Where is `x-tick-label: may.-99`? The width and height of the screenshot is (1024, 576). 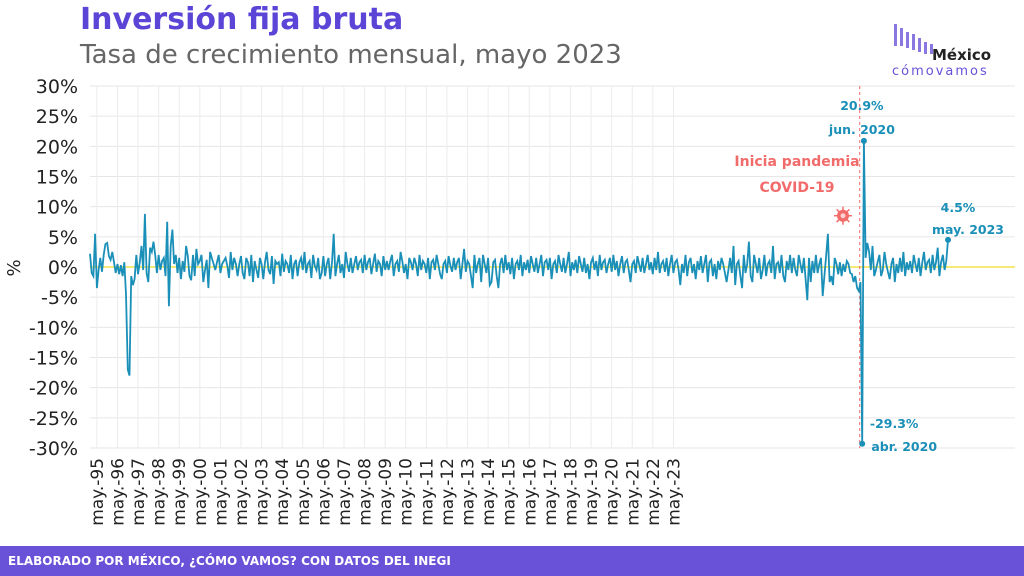 x-tick-label: may.-99 is located at coordinates (180, 492).